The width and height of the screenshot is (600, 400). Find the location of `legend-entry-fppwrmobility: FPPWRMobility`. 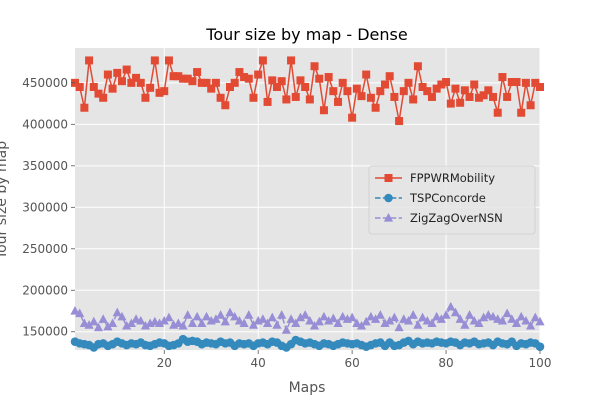

legend-entry-fppwrmobility: FPPWRMobility is located at coordinates (435, 178).